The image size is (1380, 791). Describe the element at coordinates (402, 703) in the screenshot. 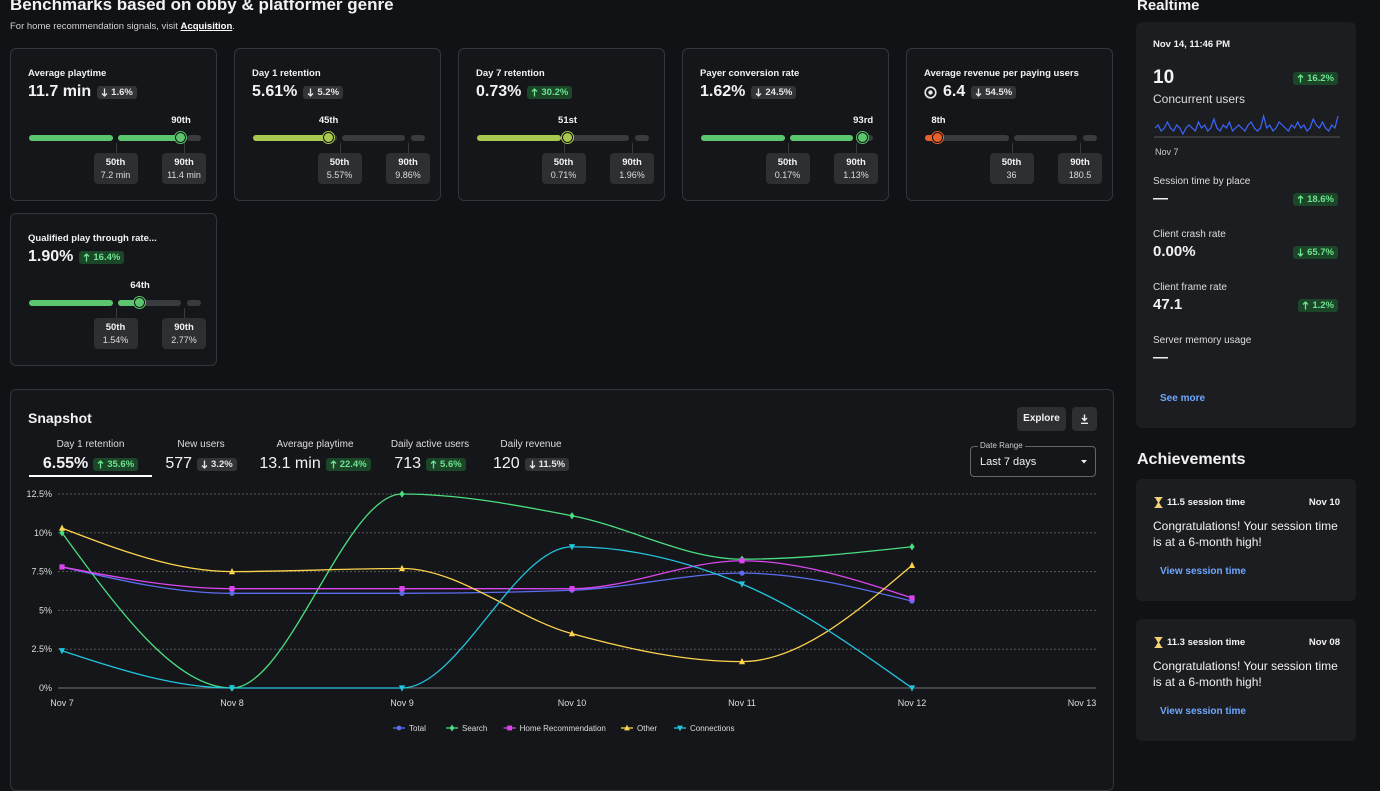

I see `x-tick-label: Nov 9` at that location.